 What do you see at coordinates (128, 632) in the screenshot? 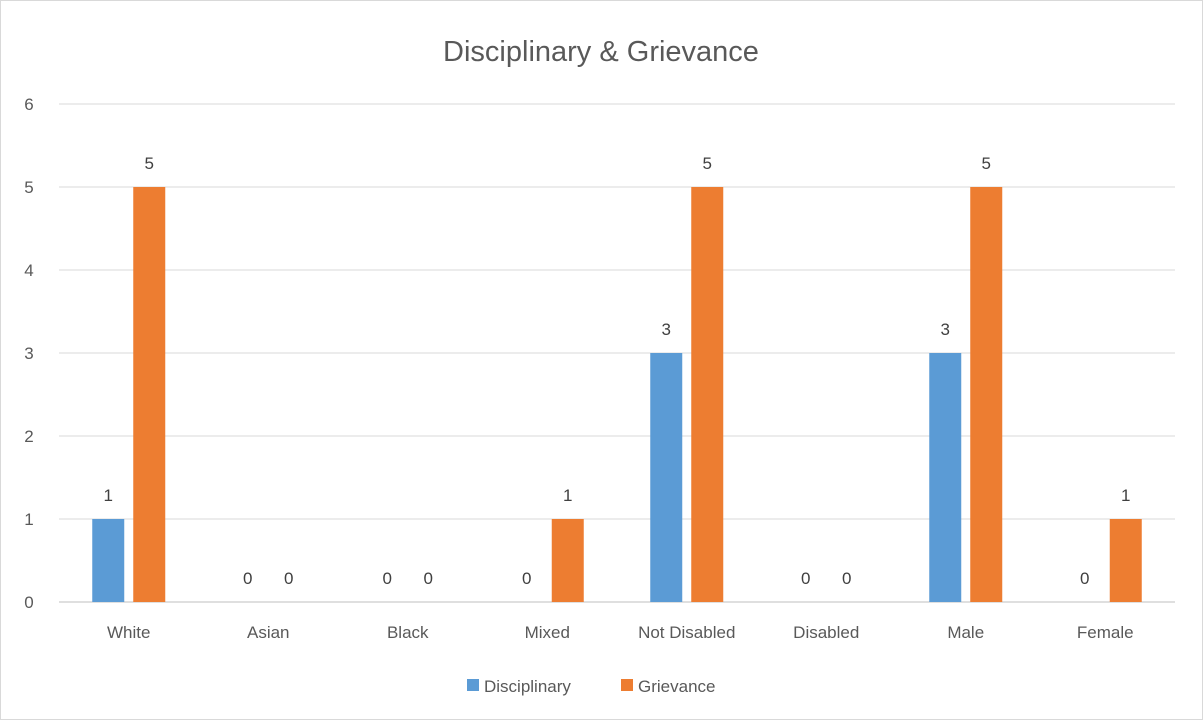
I see `x-tick-label: White` at bounding box center [128, 632].